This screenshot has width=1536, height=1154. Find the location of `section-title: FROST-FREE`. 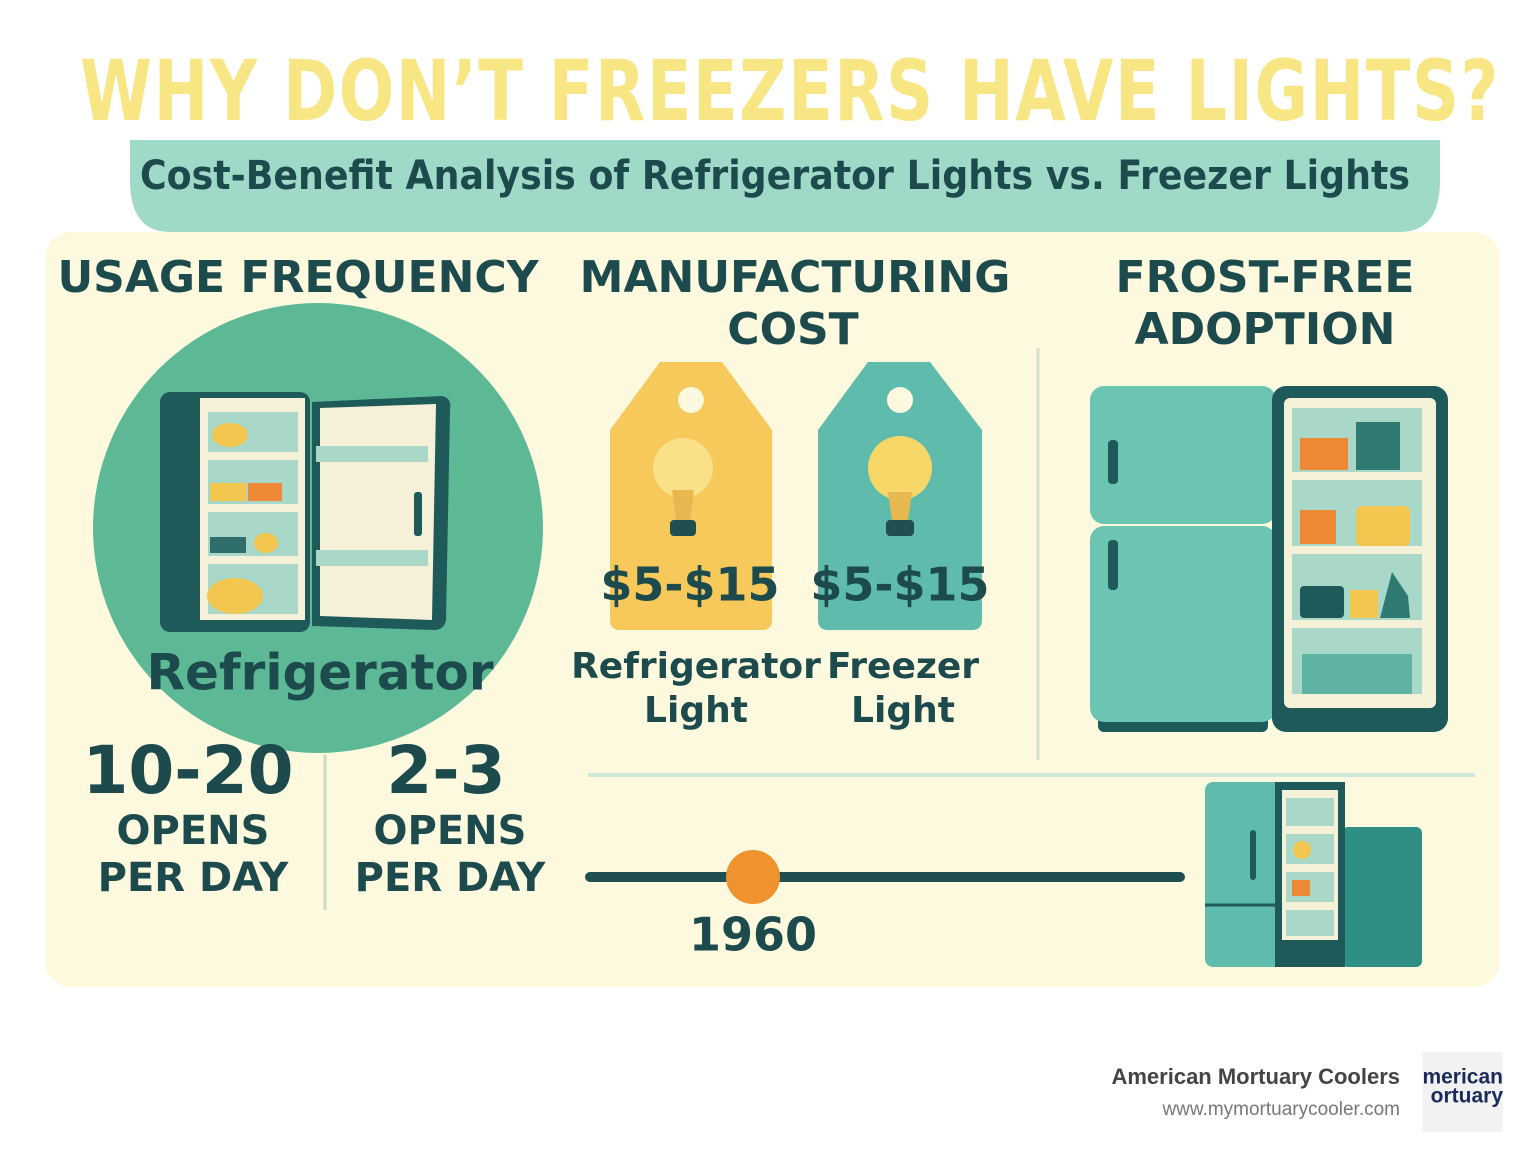

section-title: FROST-FREE is located at coordinates (1265, 277).